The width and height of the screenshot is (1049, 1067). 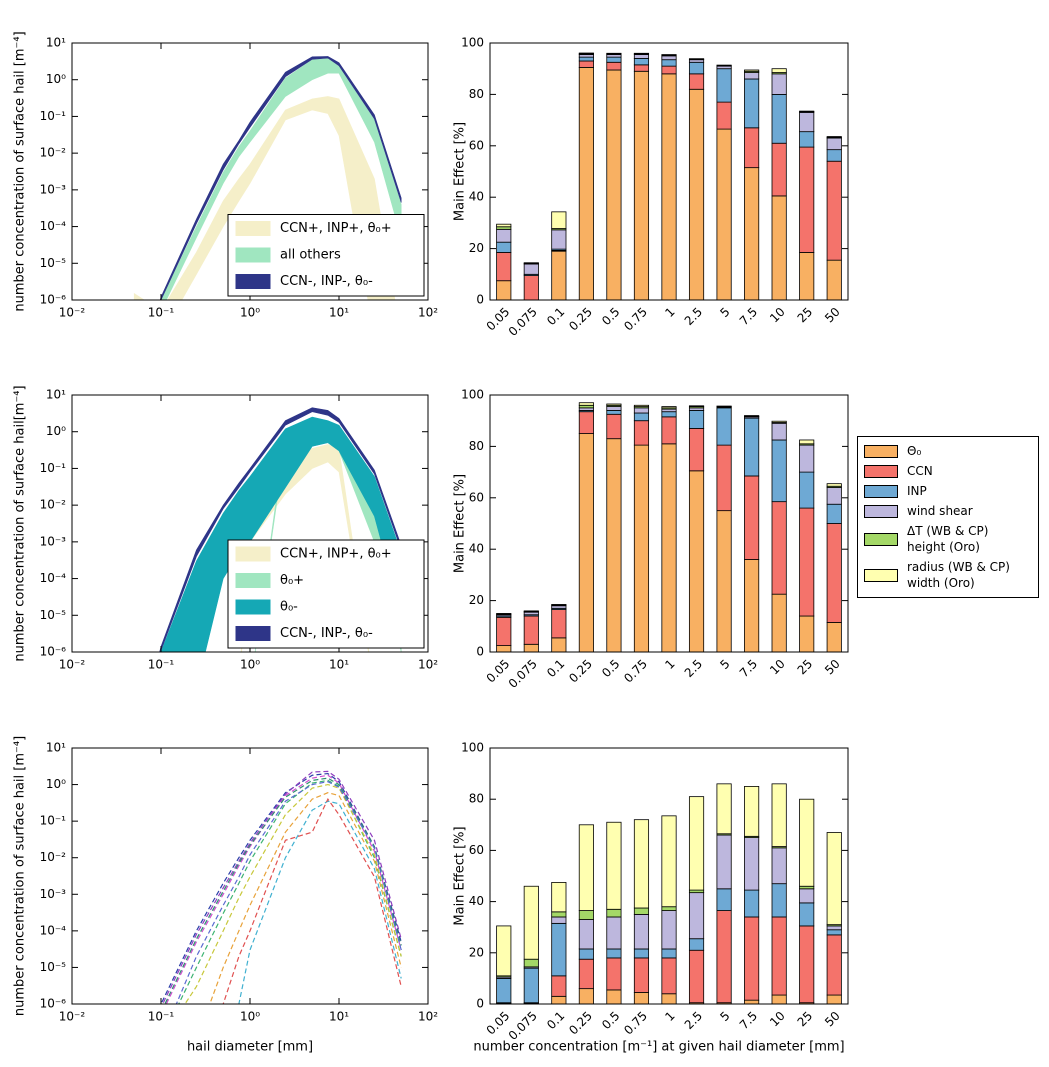 I want to click on legend-label: all others, so click(x=310, y=255).